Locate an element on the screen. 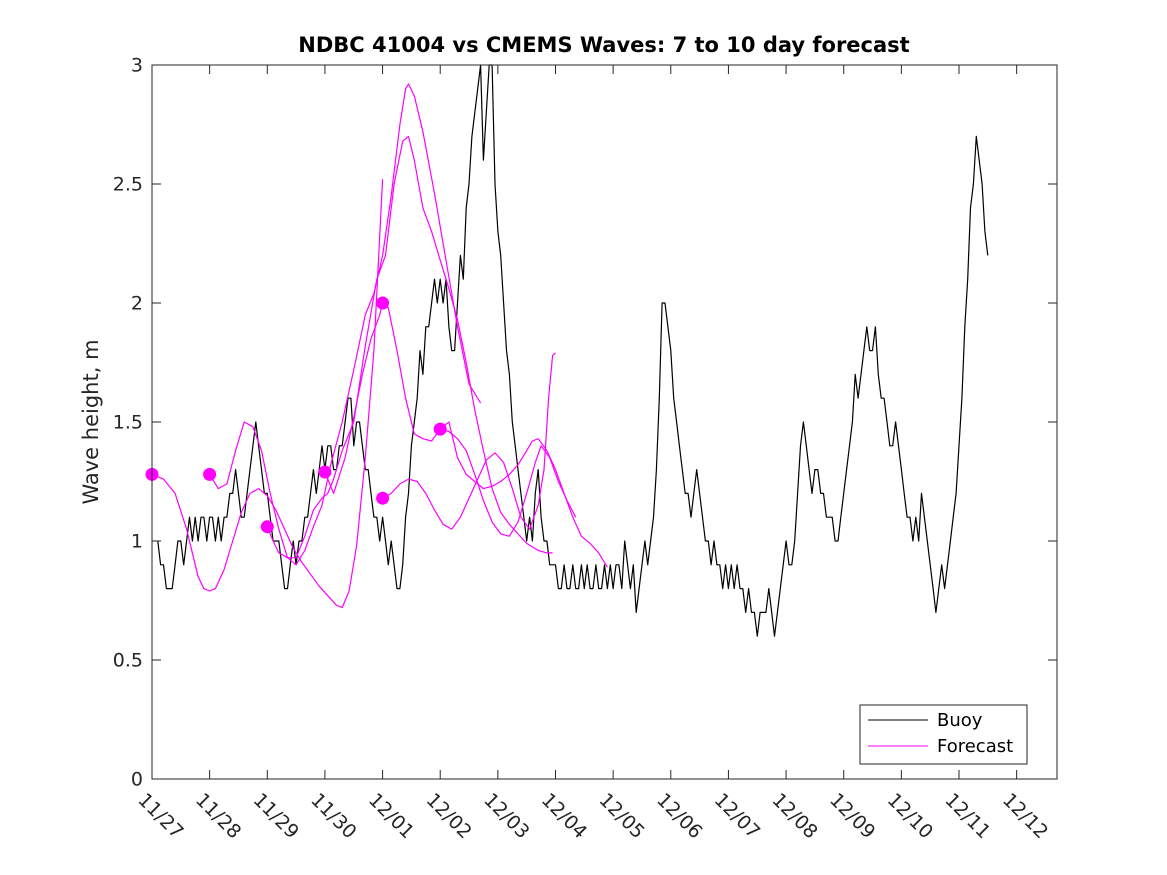  y-tick-label: 3 is located at coordinates (137, 66).